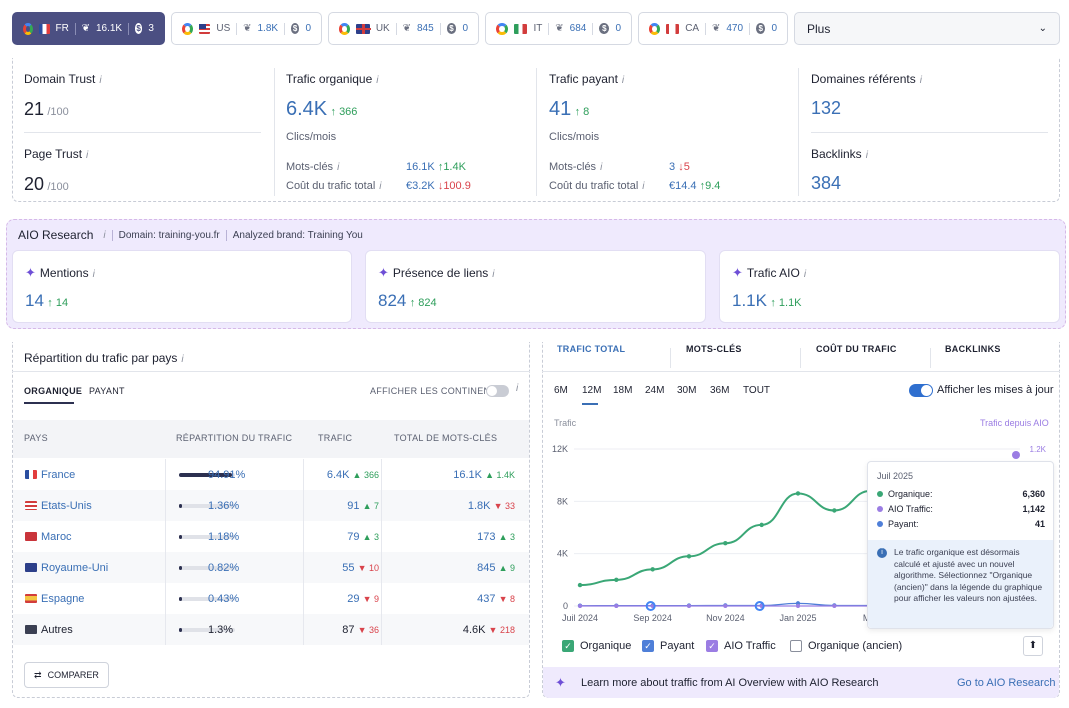  Describe the element at coordinates (66, 675) in the screenshot. I see `compare-button: ⇄ COMPARER` at that location.